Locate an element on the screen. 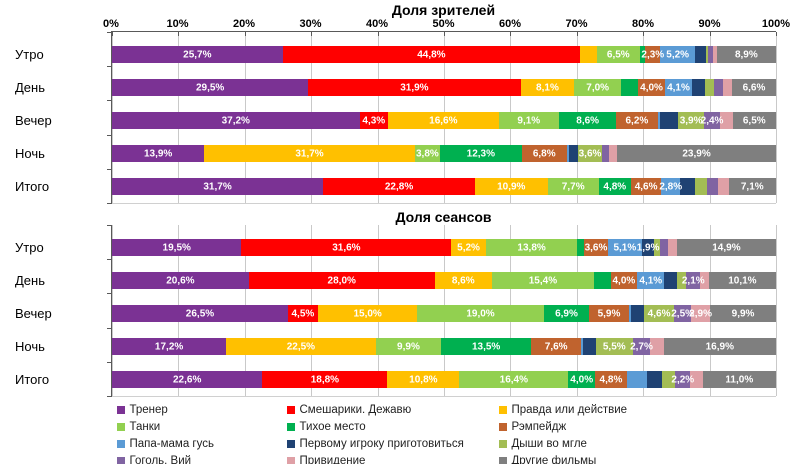  legend-item: Первому игроку приготовиться is located at coordinates (392, 444).